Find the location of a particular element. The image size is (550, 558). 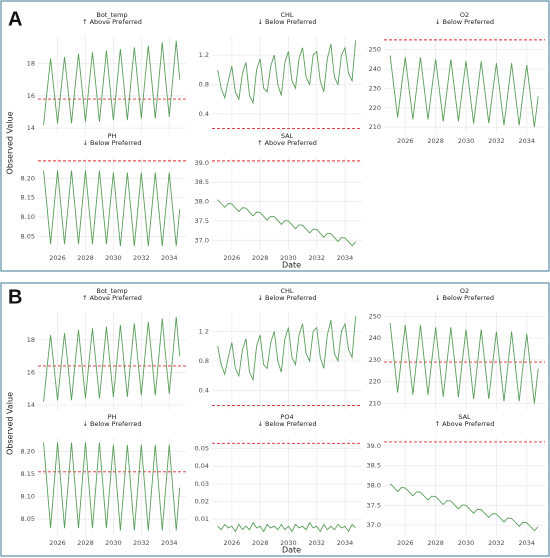

y-tick-label: 0.03 is located at coordinates (202, 484).